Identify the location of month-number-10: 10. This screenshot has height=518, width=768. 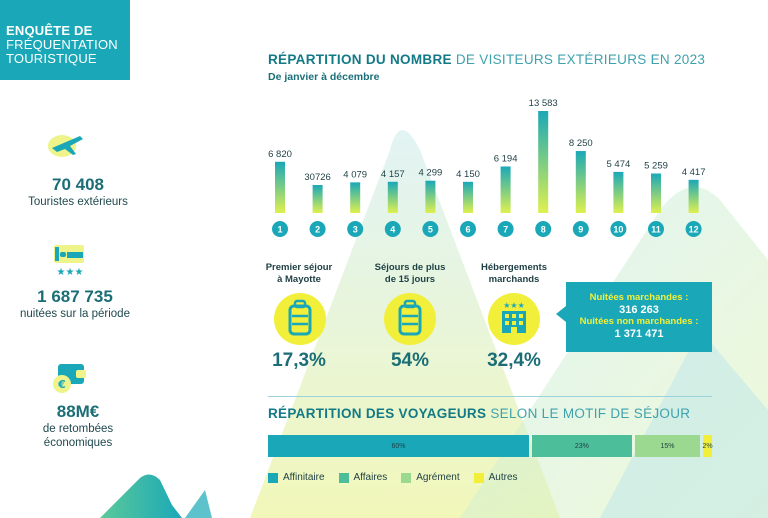
(618, 230).